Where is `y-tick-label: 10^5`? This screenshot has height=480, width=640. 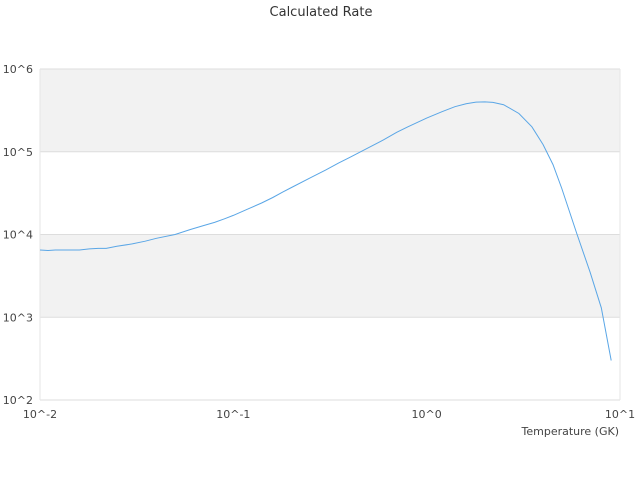 y-tick-label: 10^5 is located at coordinates (18, 152).